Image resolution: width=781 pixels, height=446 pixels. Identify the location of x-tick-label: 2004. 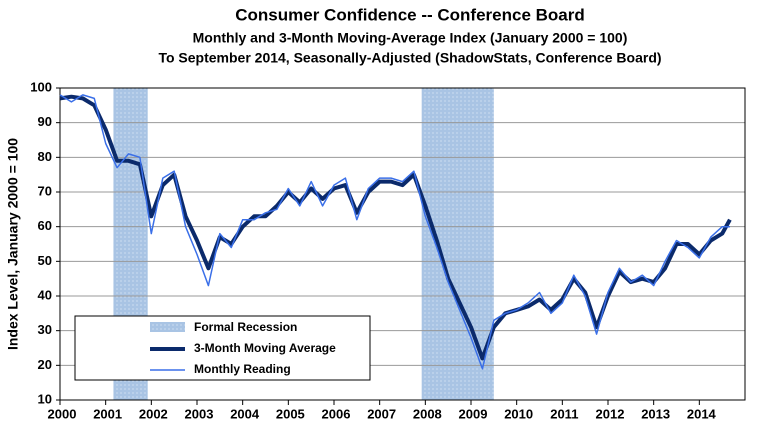
(245, 413).